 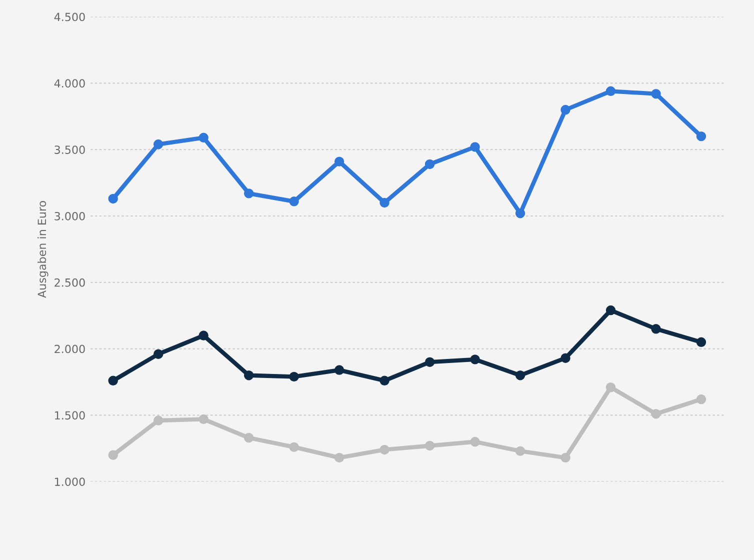 What do you see at coordinates (69, 216) in the screenshot?
I see `y-tick-label: 3.000` at bounding box center [69, 216].